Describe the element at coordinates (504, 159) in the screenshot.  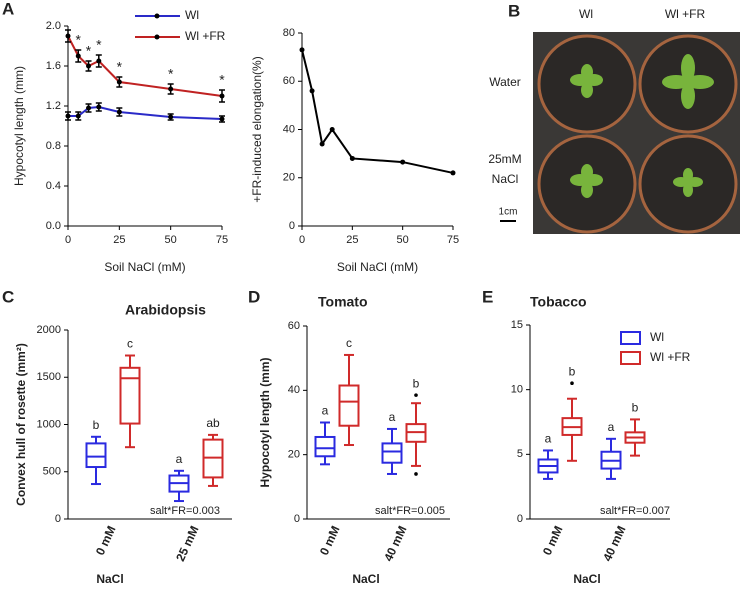
I see `photo-row: 25mM` at that location.